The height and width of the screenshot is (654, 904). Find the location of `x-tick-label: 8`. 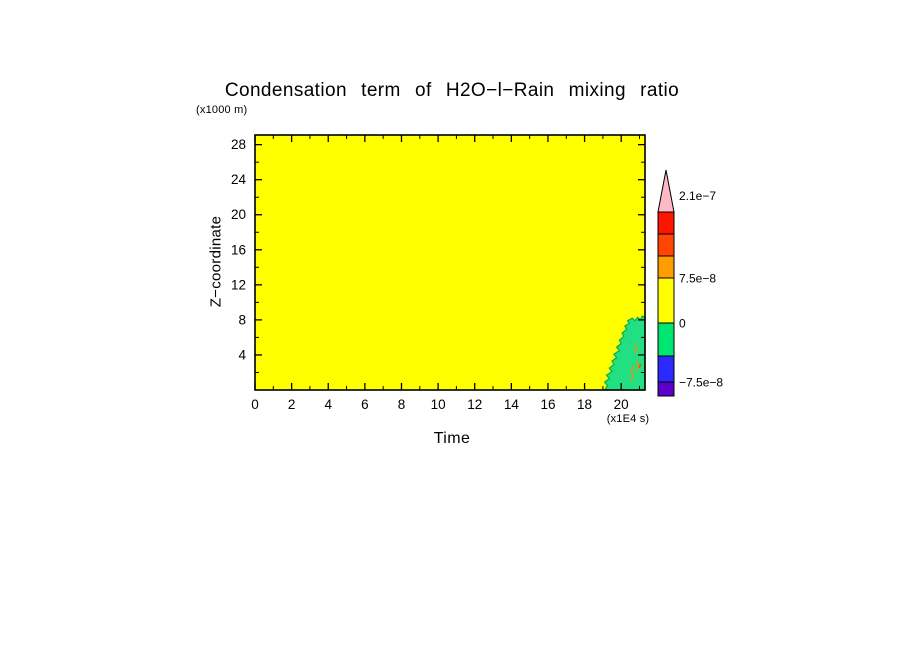

x-tick-label: 8 is located at coordinates (402, 404).